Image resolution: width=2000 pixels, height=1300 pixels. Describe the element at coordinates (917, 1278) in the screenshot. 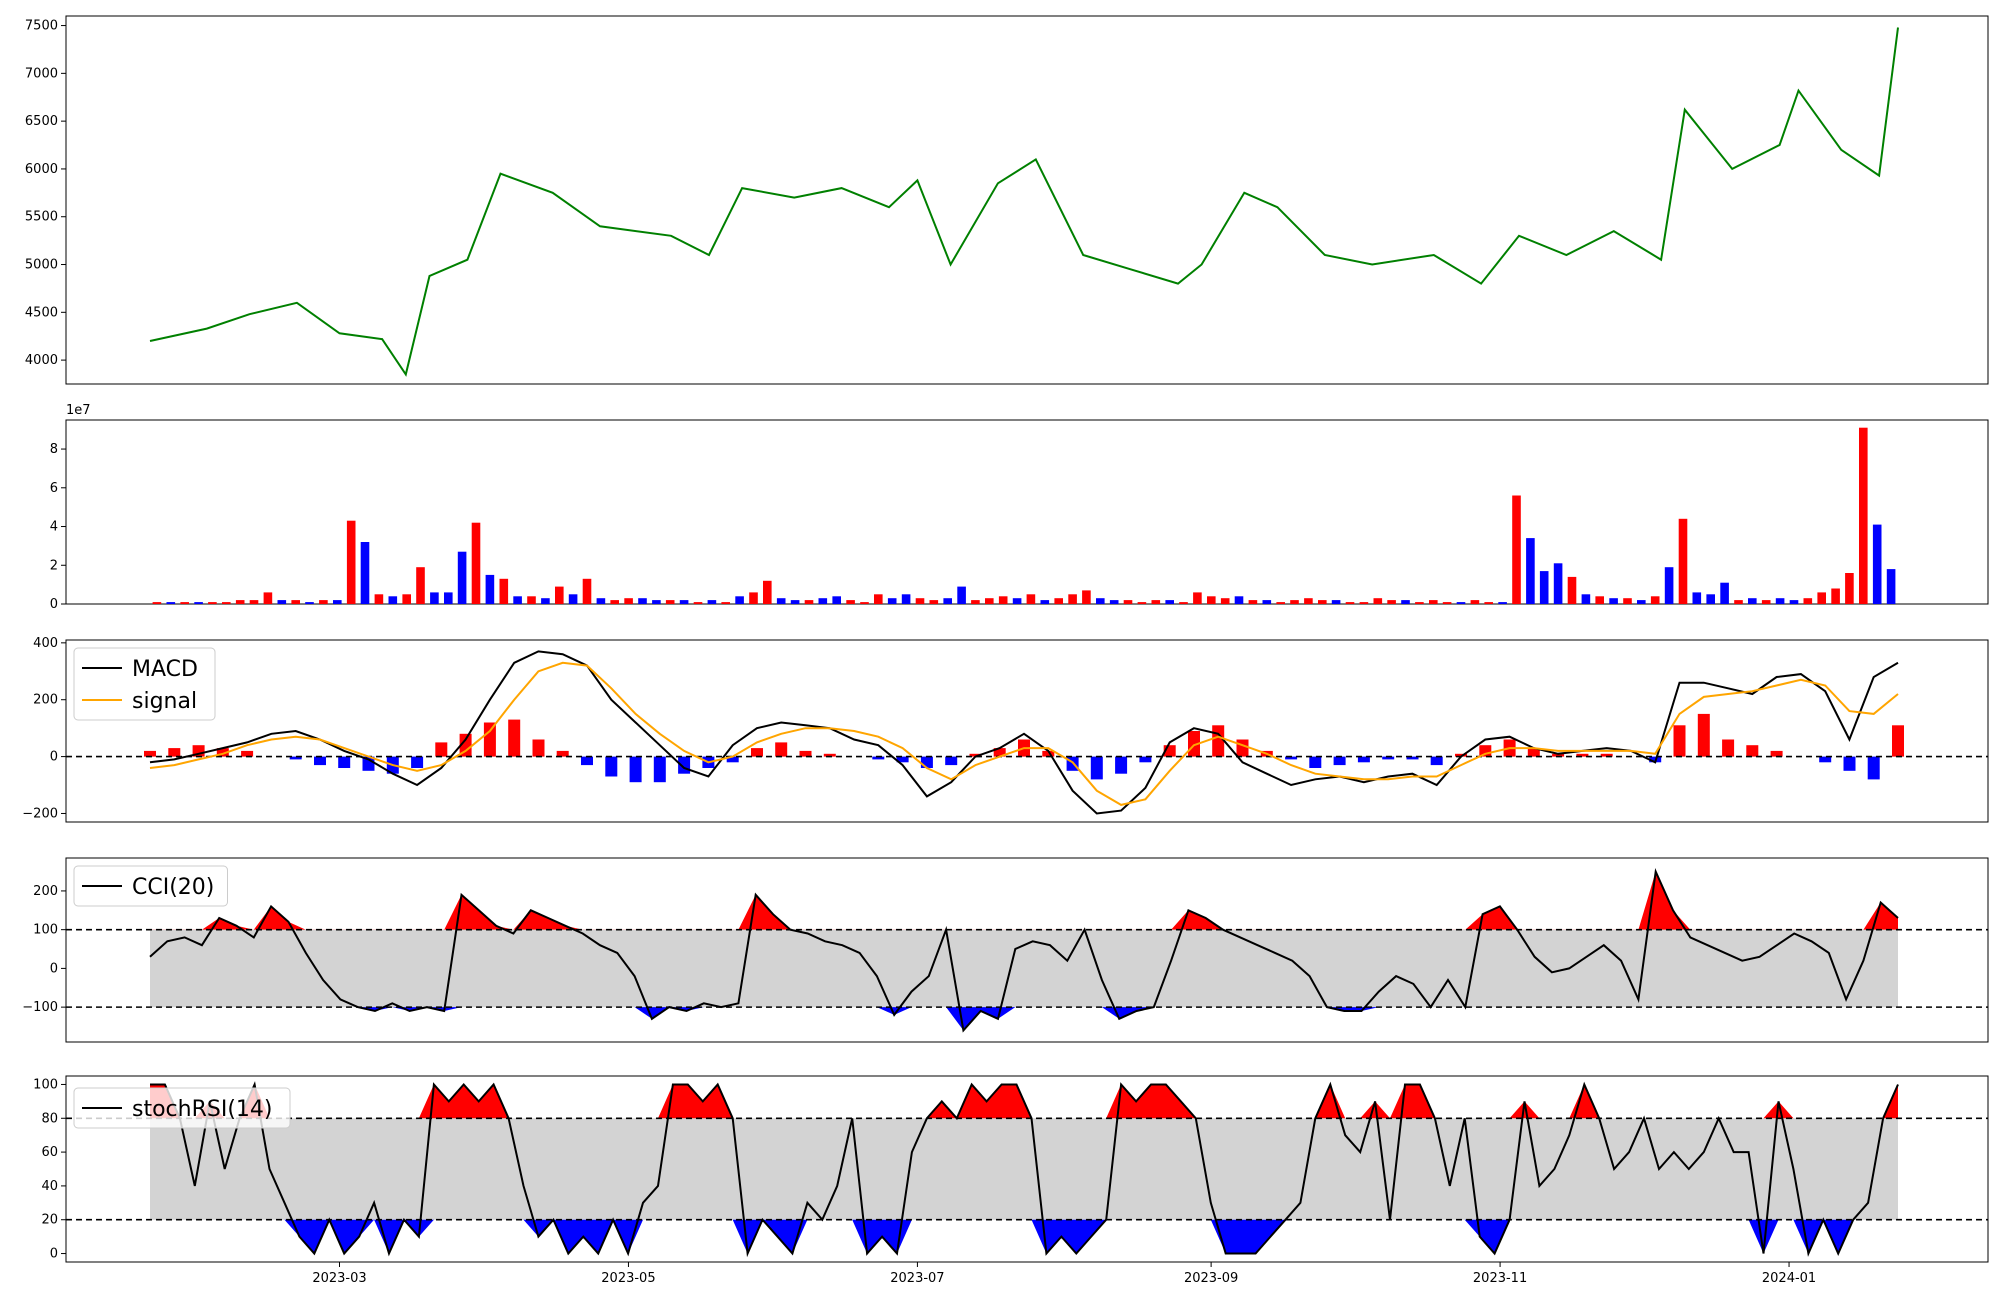

I see `xtick-label: 2023-07` at that location.